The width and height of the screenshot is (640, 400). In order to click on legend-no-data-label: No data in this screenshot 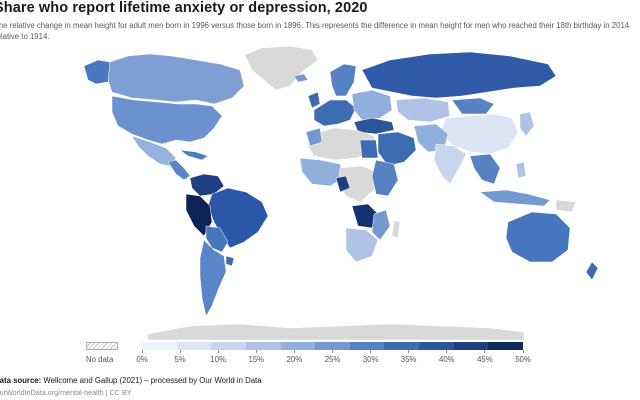, I will do `click(100, 359)`.